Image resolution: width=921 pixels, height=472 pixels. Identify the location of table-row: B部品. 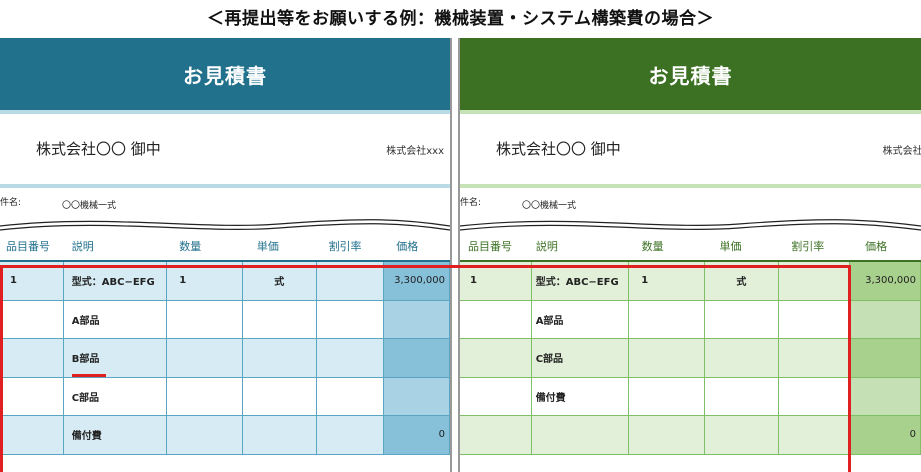
(225, 358).